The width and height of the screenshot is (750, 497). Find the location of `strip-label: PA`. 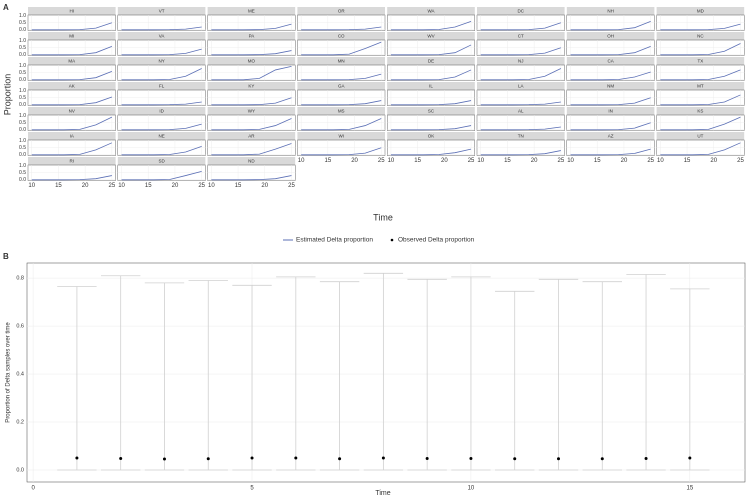

strip-label: PA is located at coordinates (252, 36).